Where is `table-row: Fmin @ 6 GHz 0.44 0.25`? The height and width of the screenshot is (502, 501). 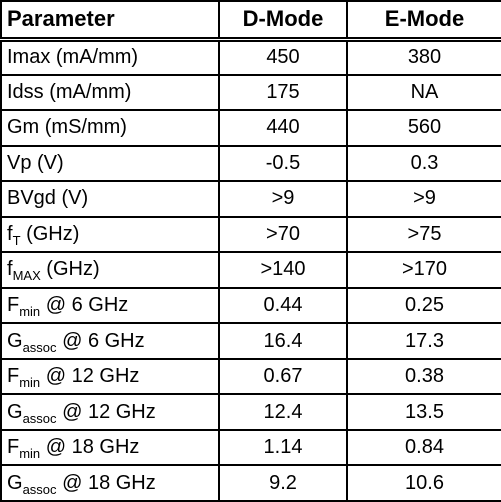
table-row: Fmin @ 6 GHz 0.44 0.25 is located at coordinates (250, 305).